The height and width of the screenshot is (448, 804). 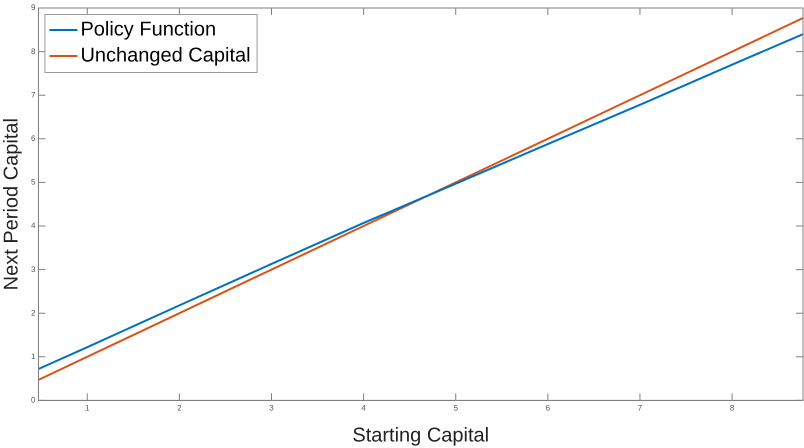 I want to click on y-tick-label: 0, so click(x=33, y=400).